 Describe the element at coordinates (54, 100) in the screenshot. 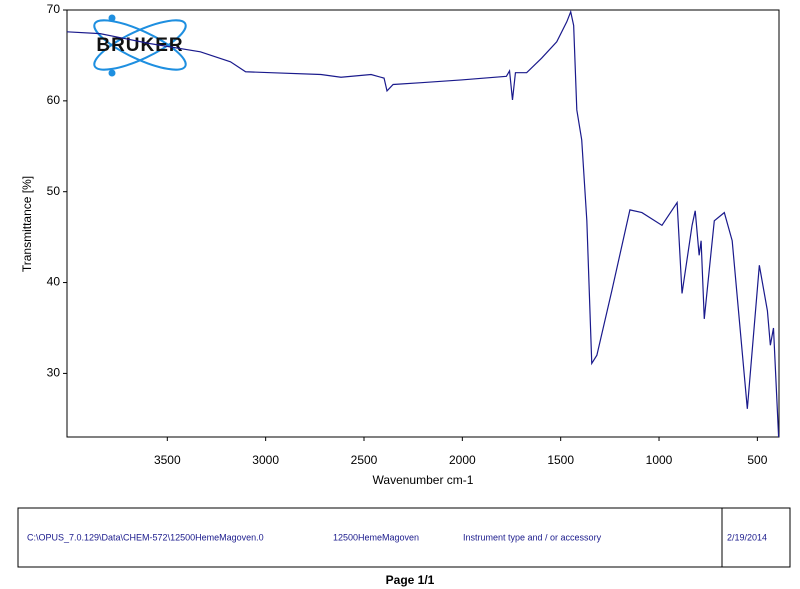

I see `y-tick-label: 60` at that location.